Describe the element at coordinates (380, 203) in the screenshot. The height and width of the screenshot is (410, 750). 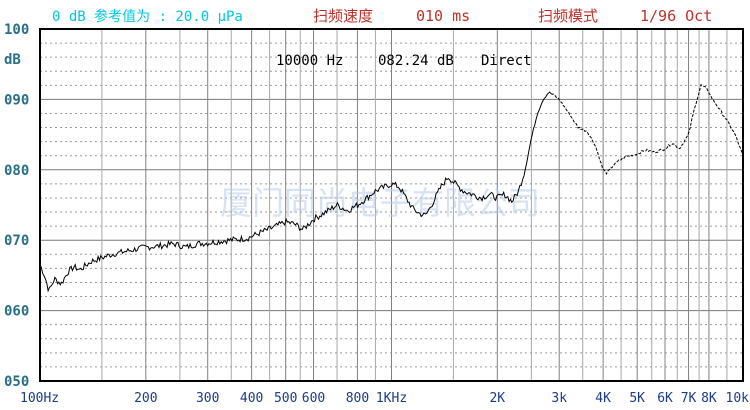
I see `watermark-text: 厦门同尚电子有限公司` at that location.